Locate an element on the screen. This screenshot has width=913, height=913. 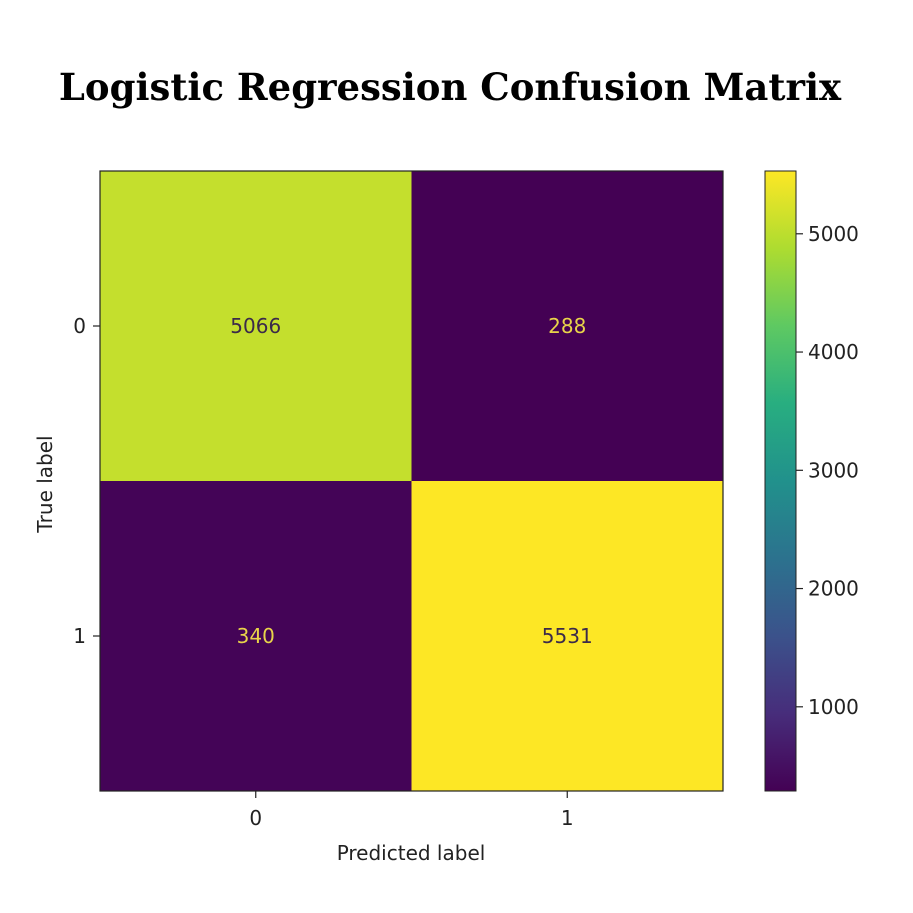
colorbar-tick-label: 1000 is located at coordinates (833, 707).